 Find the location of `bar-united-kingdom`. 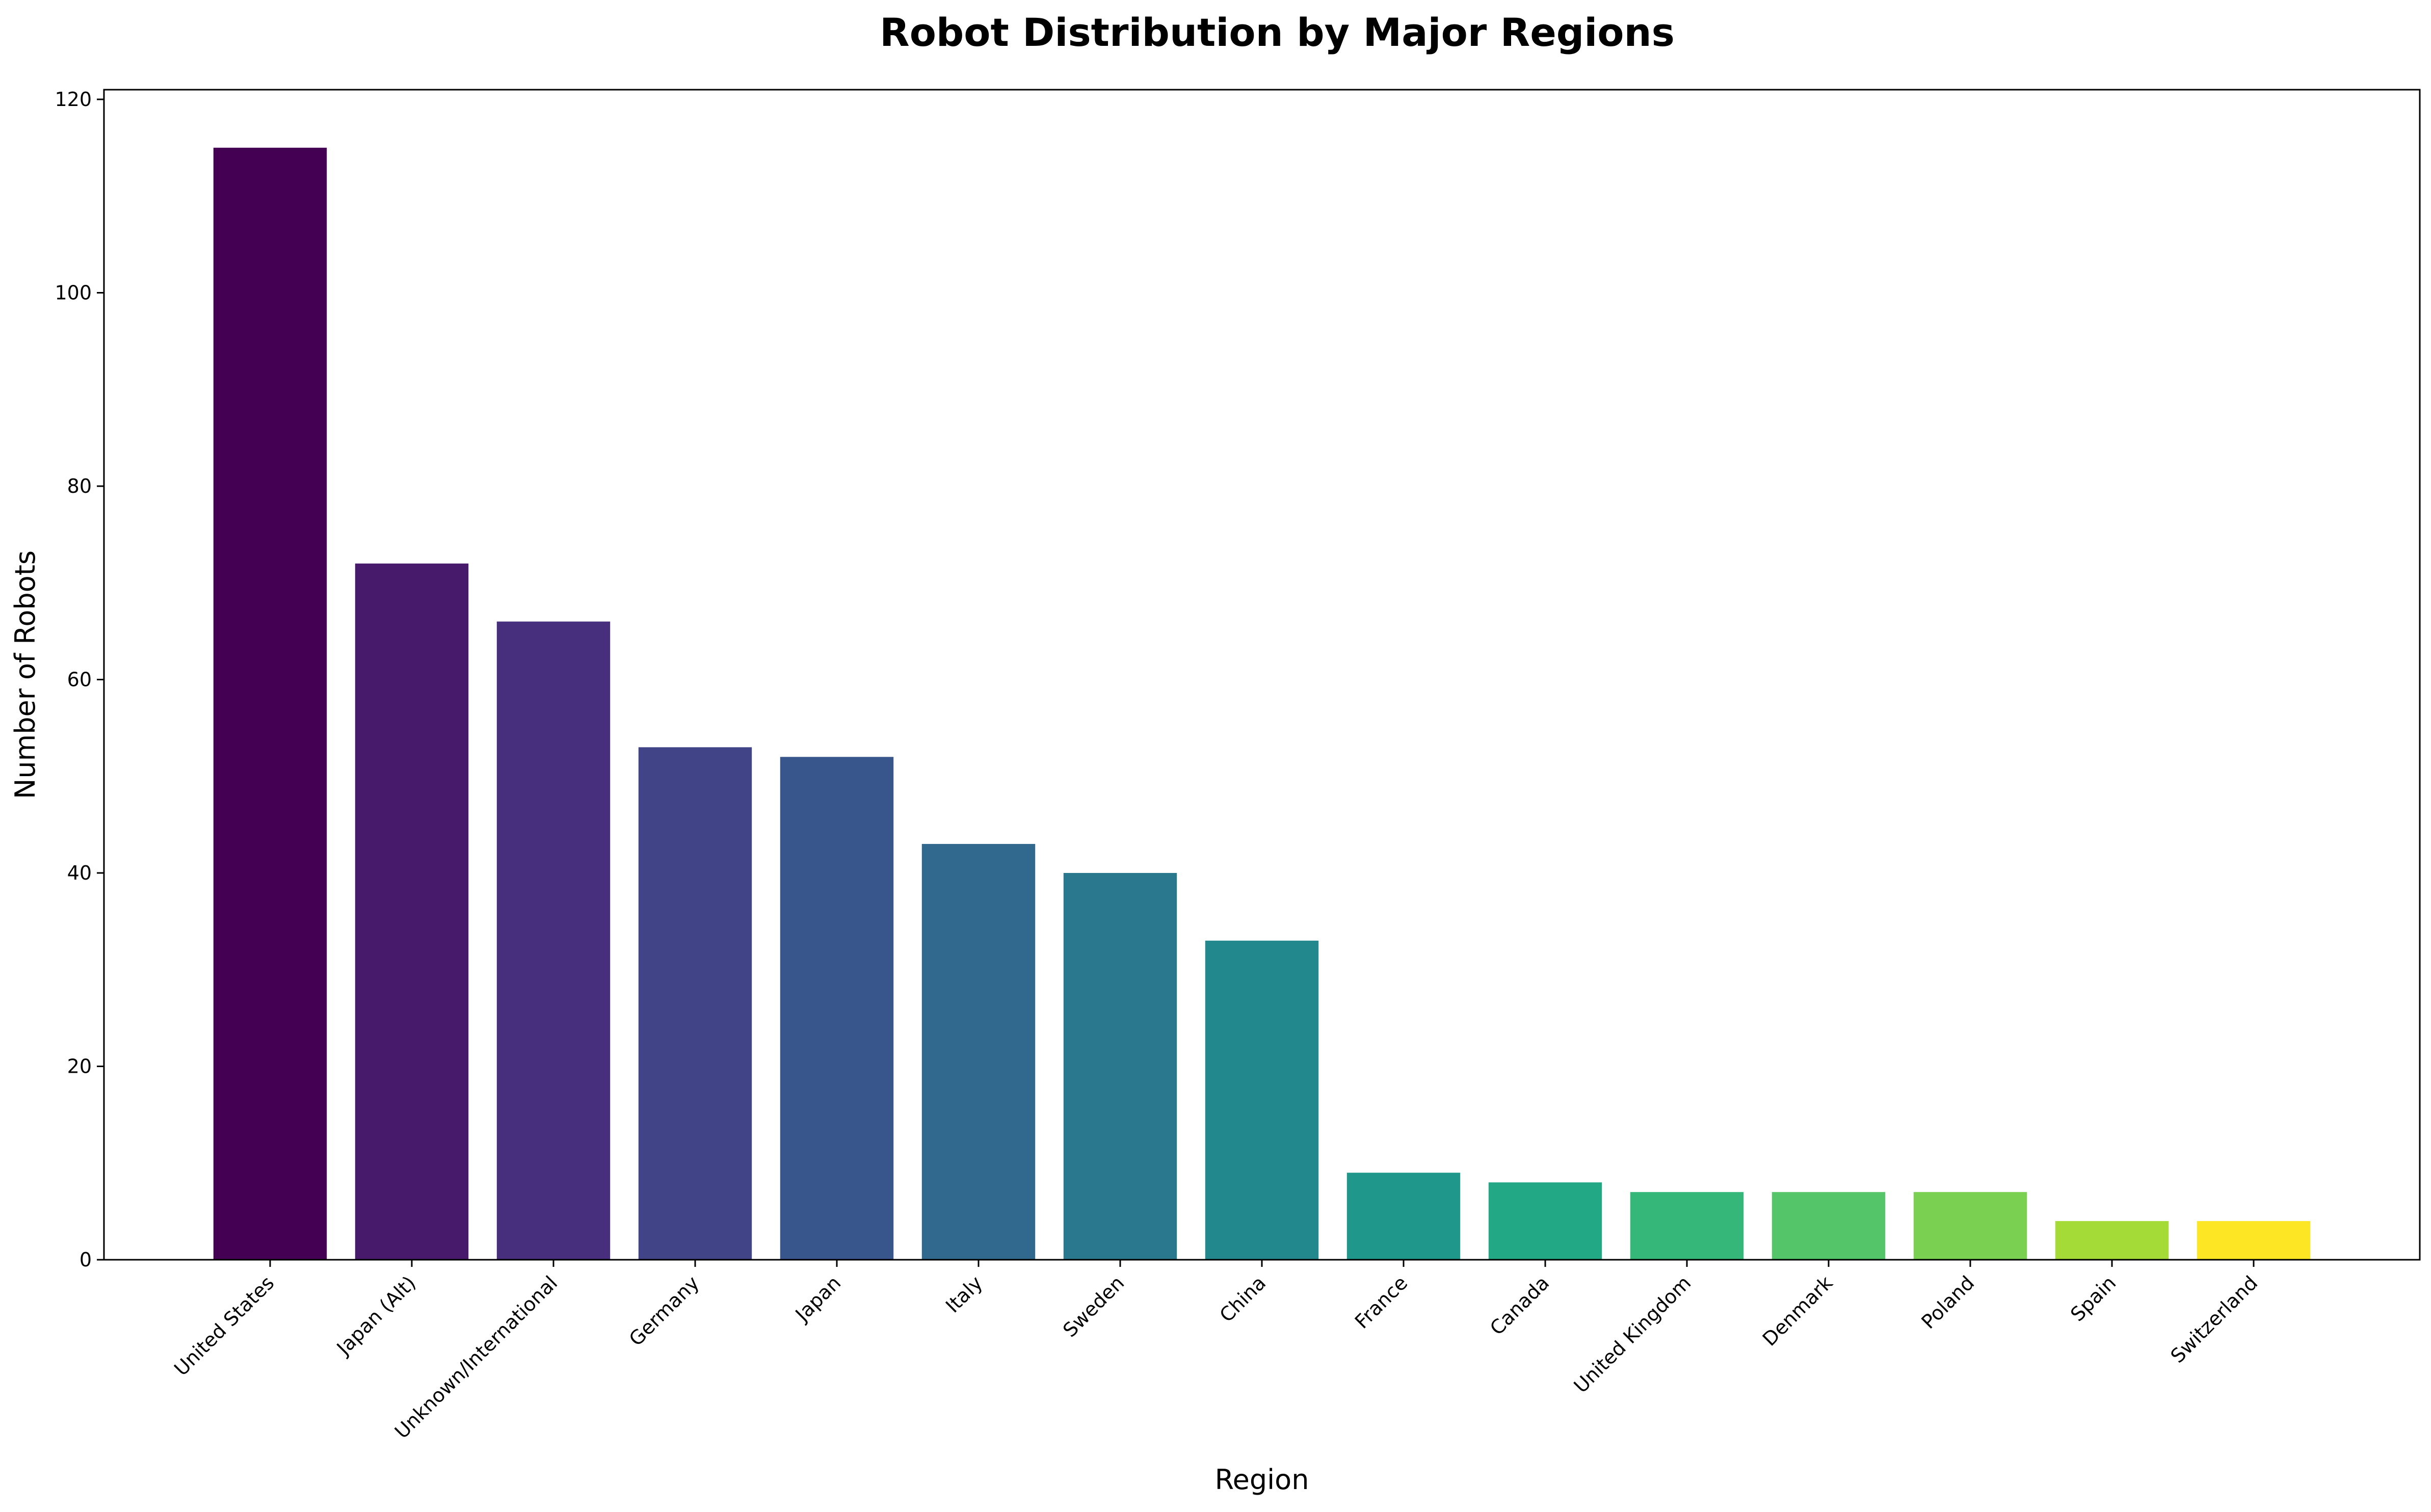

bar-united-kingdom is located at coordinates (1687, 1226).